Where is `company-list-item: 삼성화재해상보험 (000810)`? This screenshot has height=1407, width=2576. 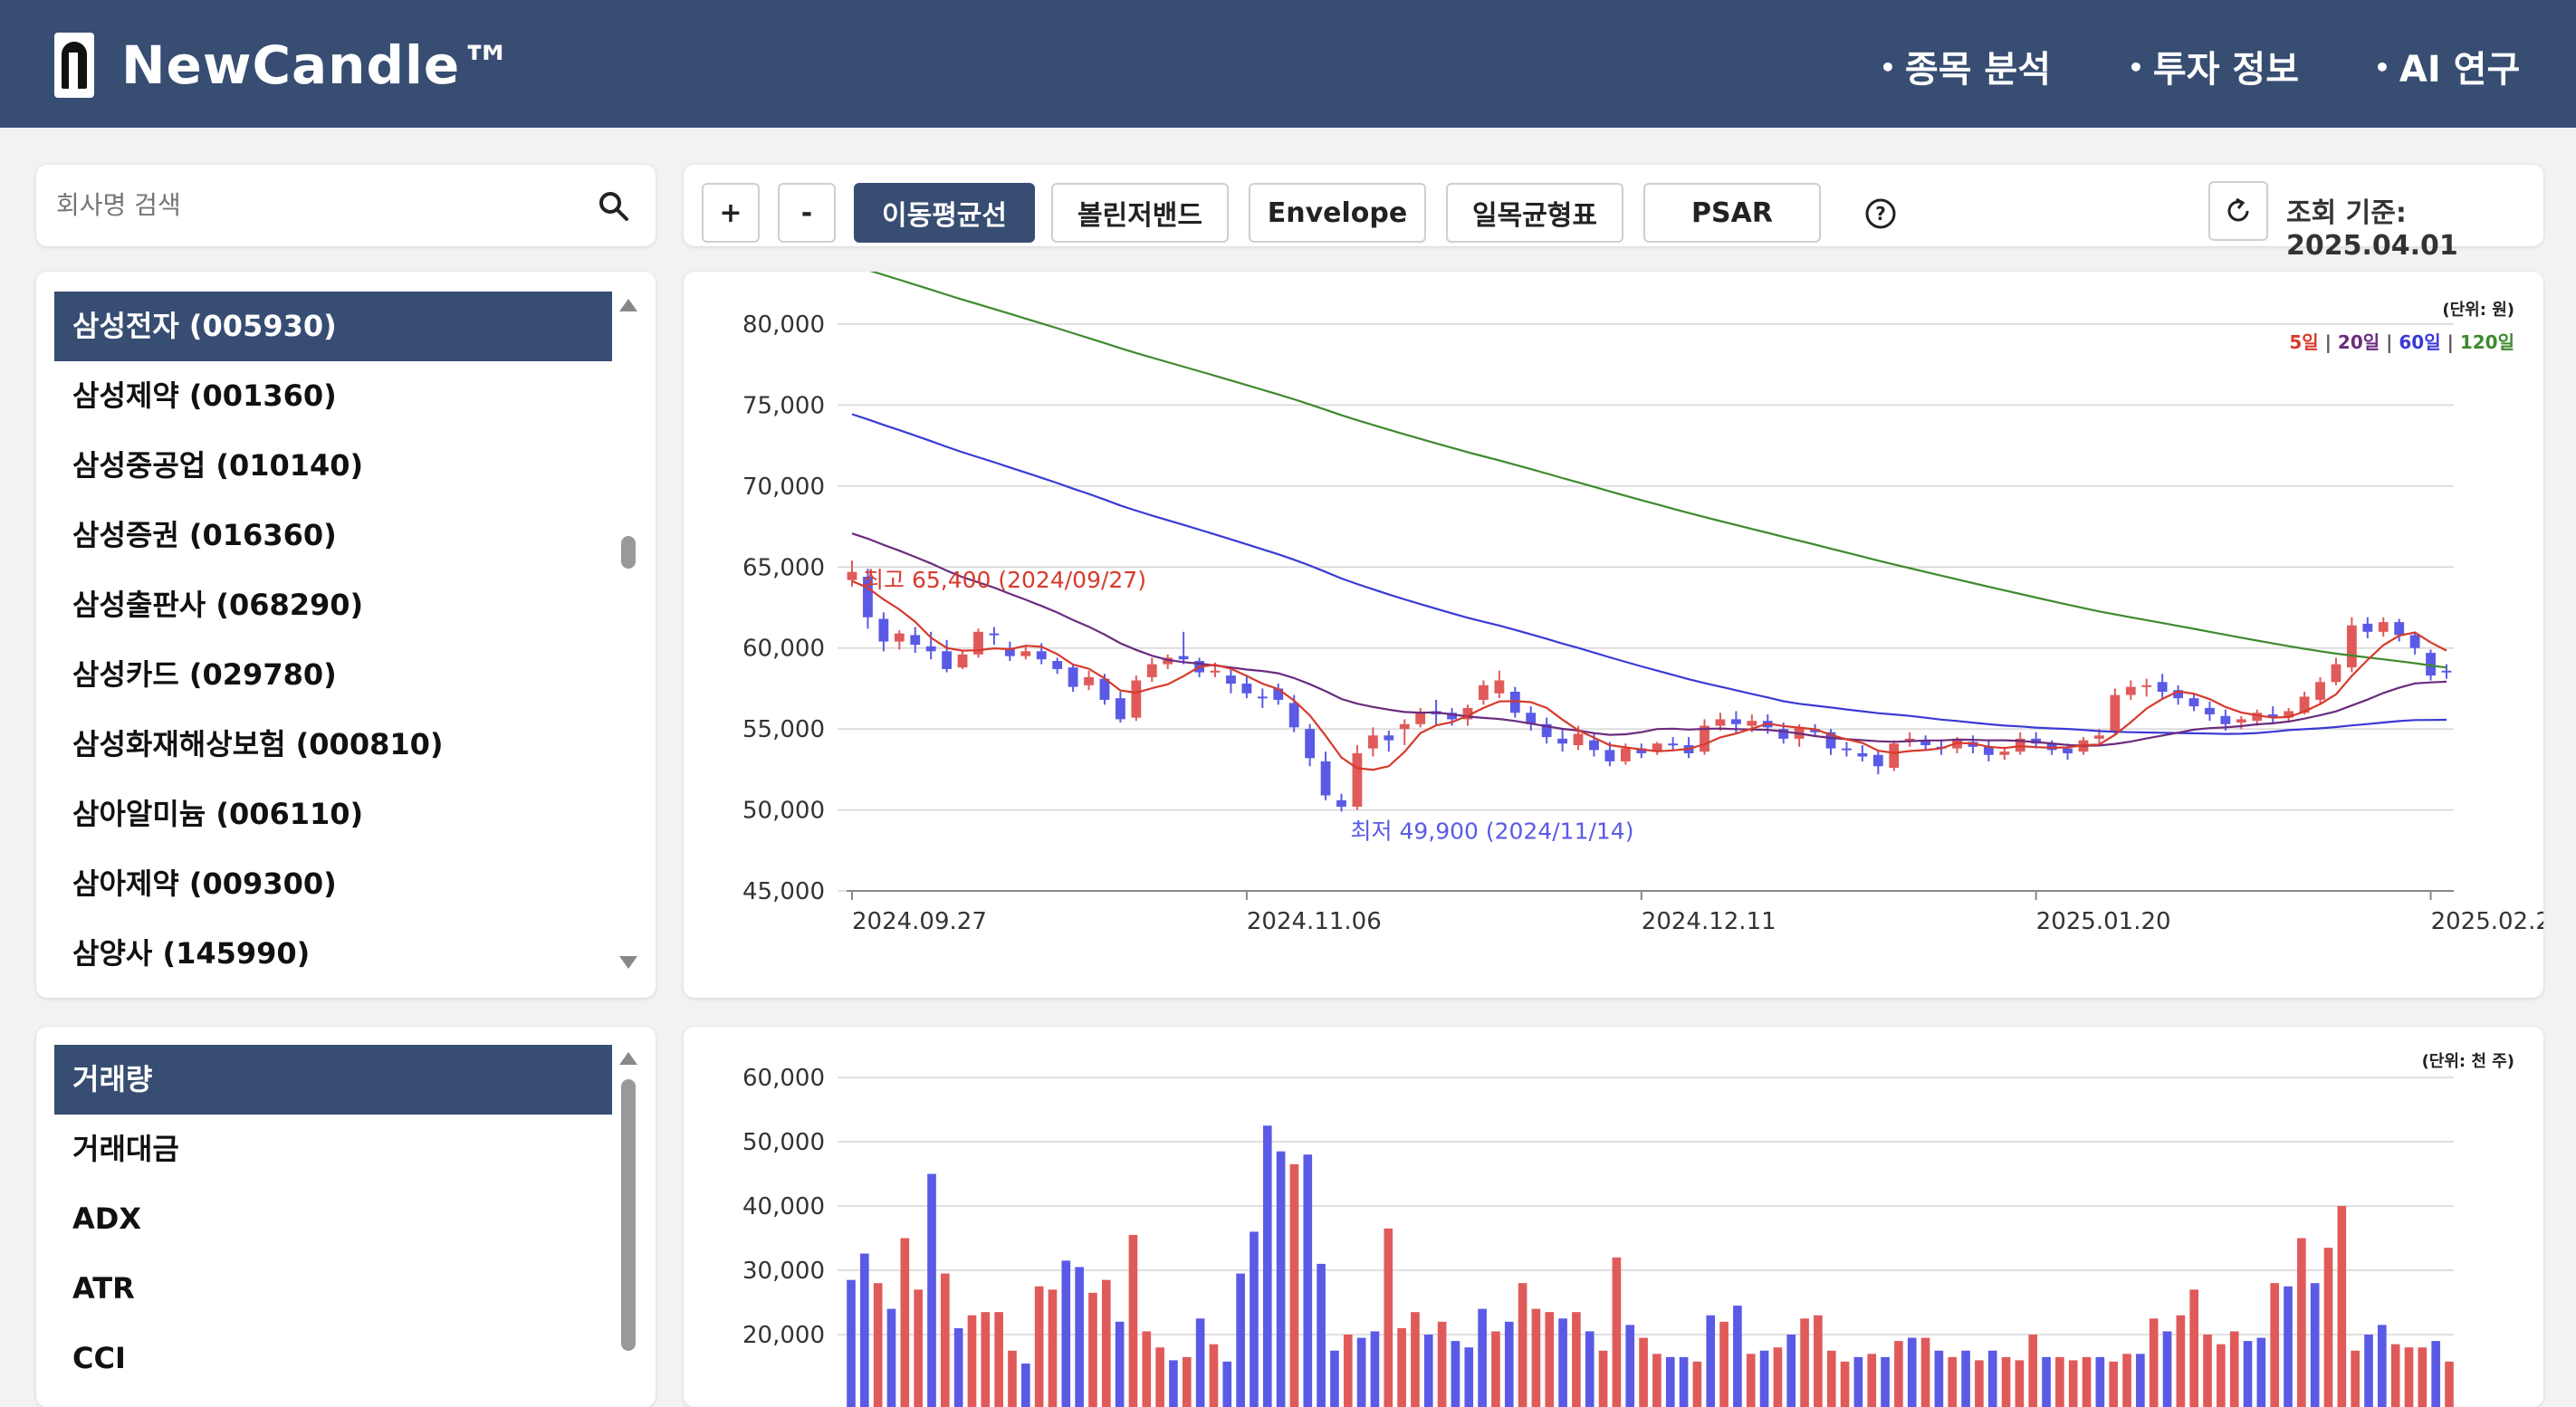 company-list-item: 삼성화재해상보험 (000810) is located at coordinates (333, 745).